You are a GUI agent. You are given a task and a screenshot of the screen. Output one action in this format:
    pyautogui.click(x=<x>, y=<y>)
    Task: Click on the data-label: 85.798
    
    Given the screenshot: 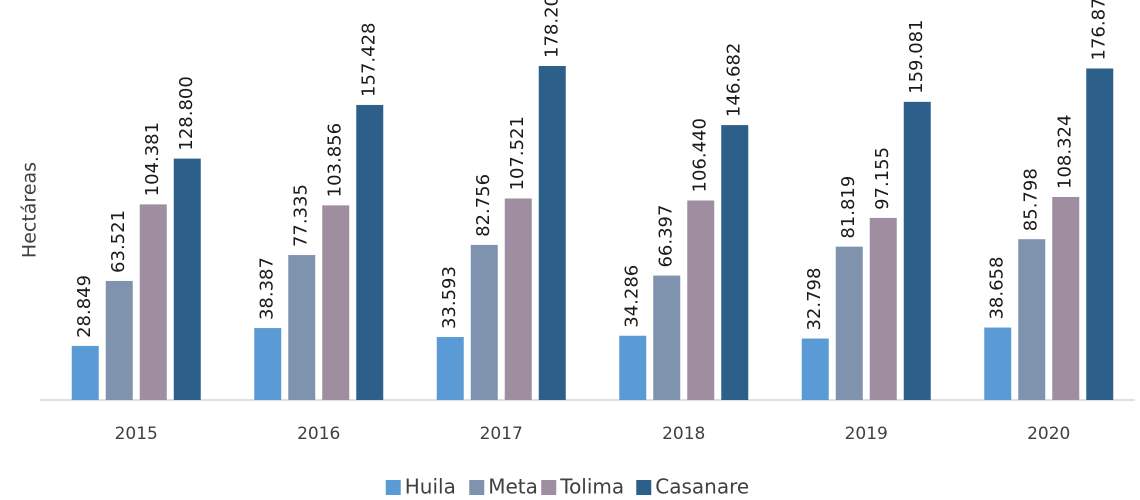 What is the action you would take?
    pyautogui.click(x=1031, y=199)
    